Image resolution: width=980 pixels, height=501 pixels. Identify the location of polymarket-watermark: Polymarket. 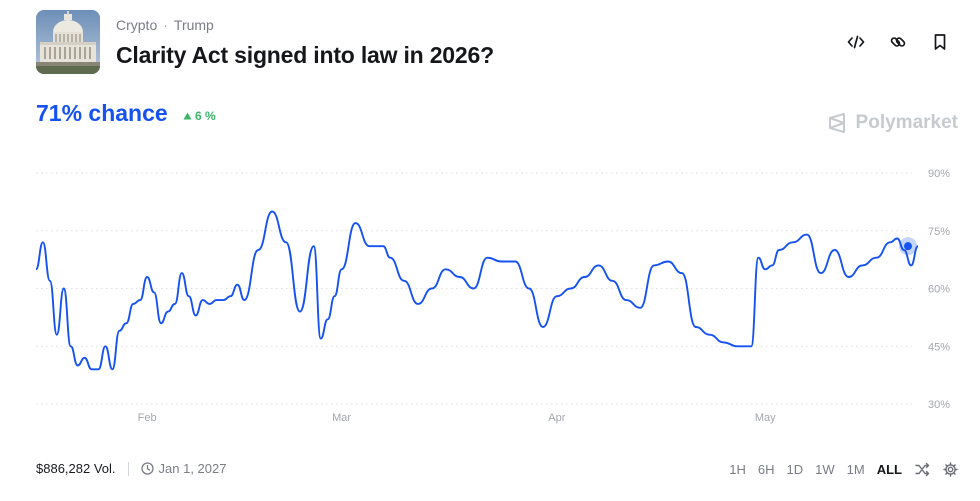
(892, 123).